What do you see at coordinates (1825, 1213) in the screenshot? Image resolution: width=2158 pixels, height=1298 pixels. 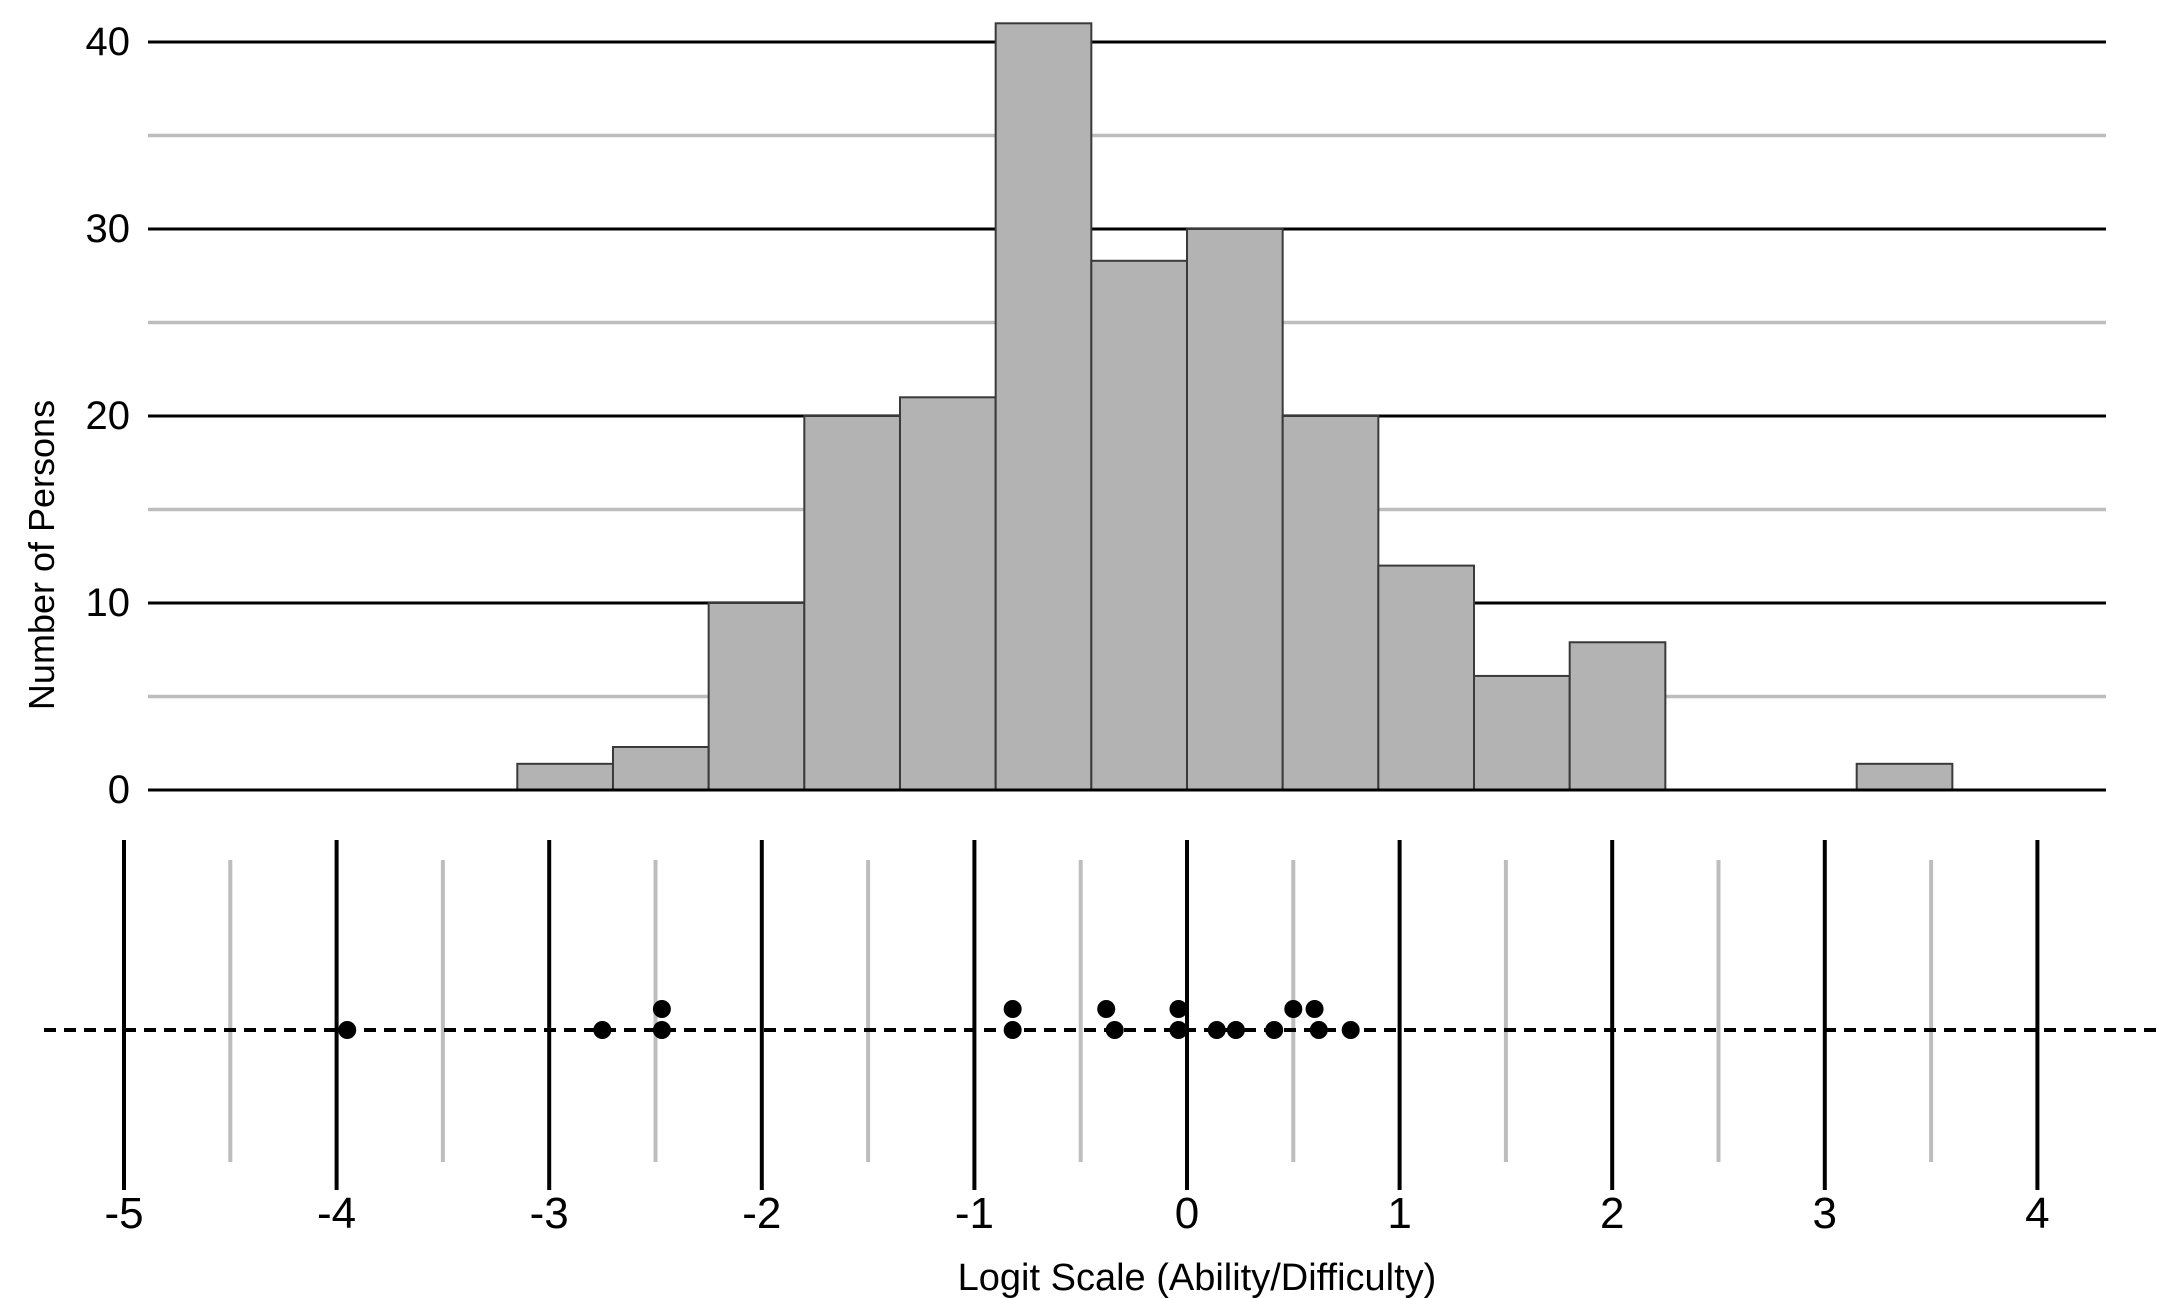 I see `x-tick-label: 3` at bounding box center [1825, 1213].